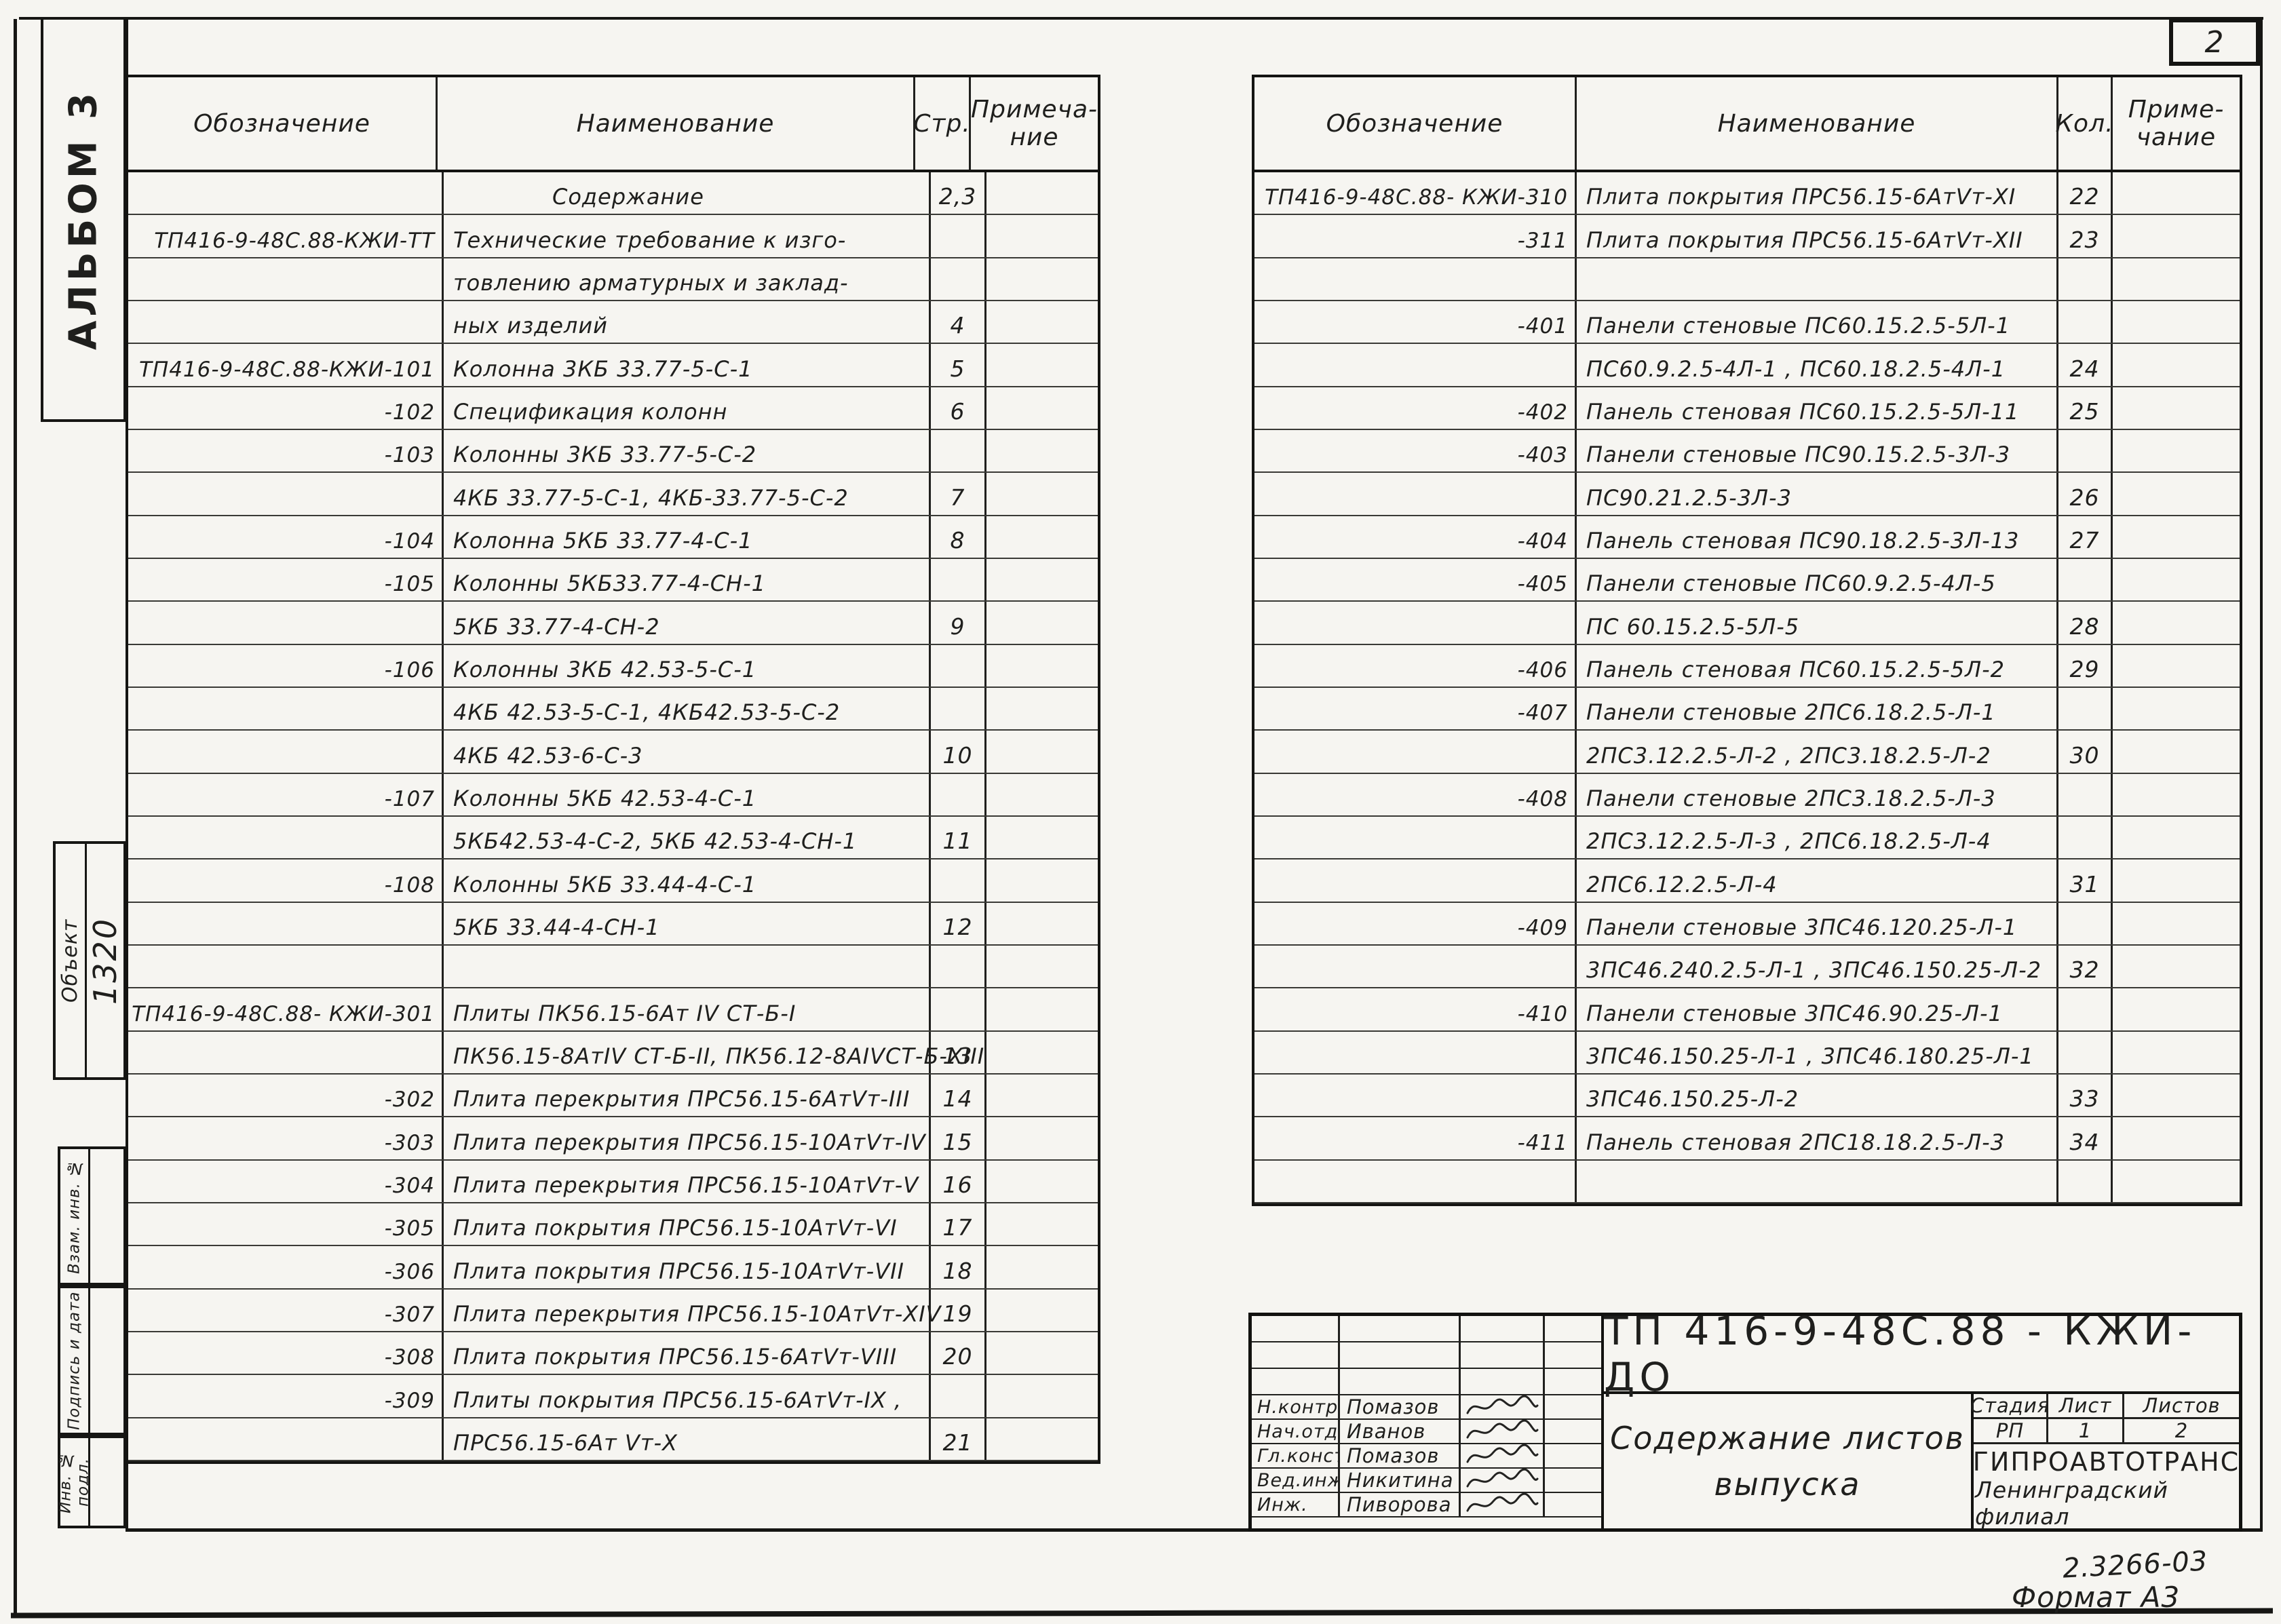 The width and height of the screenshot is (2281, 1624). I want to click on header-note-line1: Примеча-, so click(1034, 109).